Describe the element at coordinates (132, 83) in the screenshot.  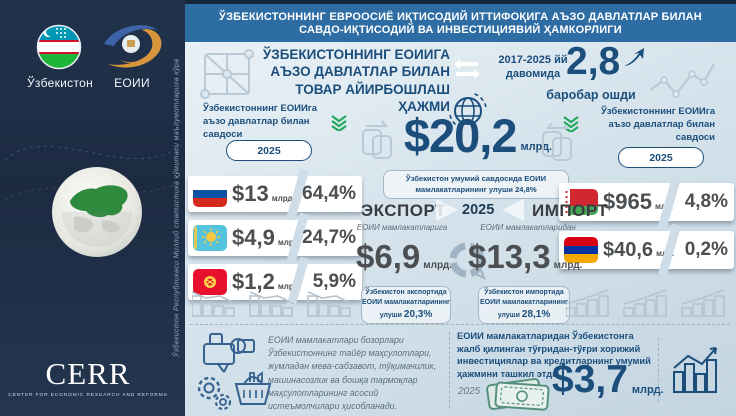
I see `eaeu-label: ЕОИИ` at that location.